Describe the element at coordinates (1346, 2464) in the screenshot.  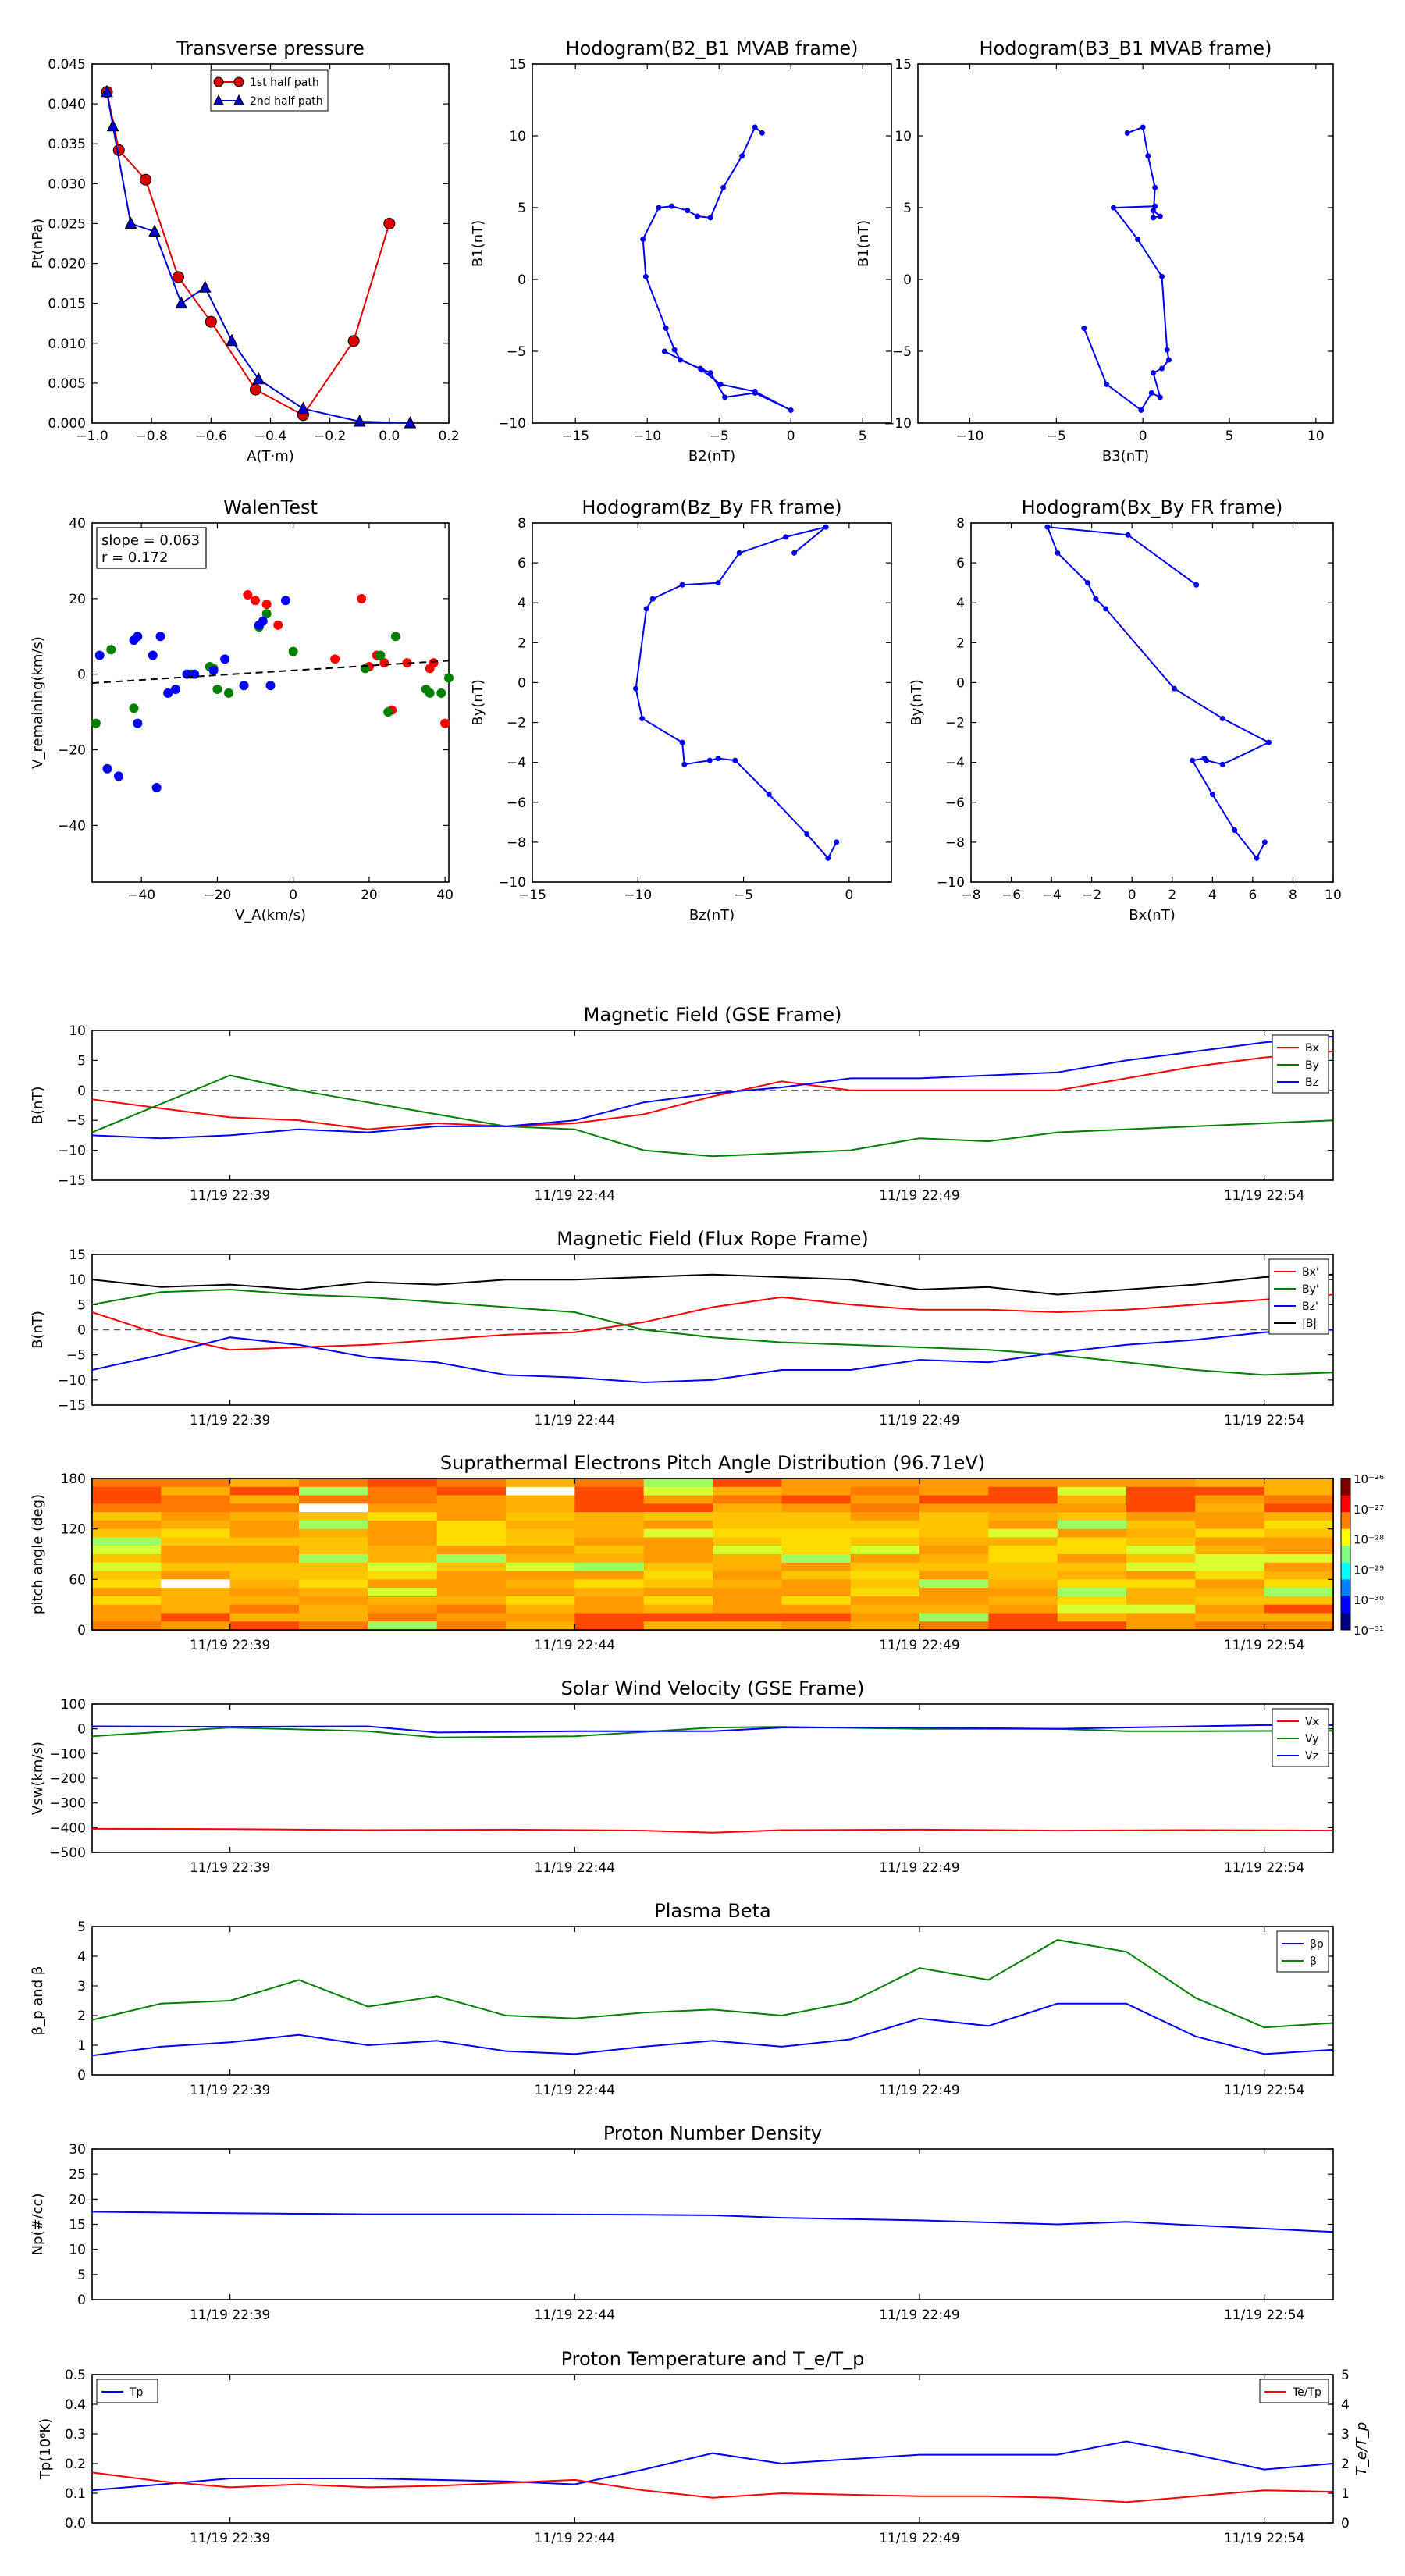
I see `tpr-ytick2-label: 2` at that location.